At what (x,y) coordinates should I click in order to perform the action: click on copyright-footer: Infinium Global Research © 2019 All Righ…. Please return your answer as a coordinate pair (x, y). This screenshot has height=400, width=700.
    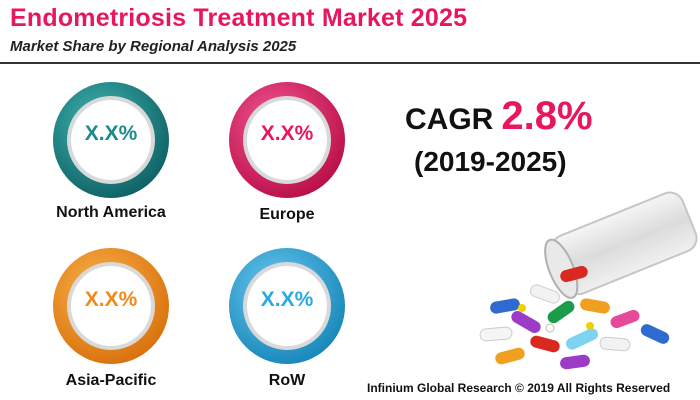
    Looking at the image, I should click on (519, 388).